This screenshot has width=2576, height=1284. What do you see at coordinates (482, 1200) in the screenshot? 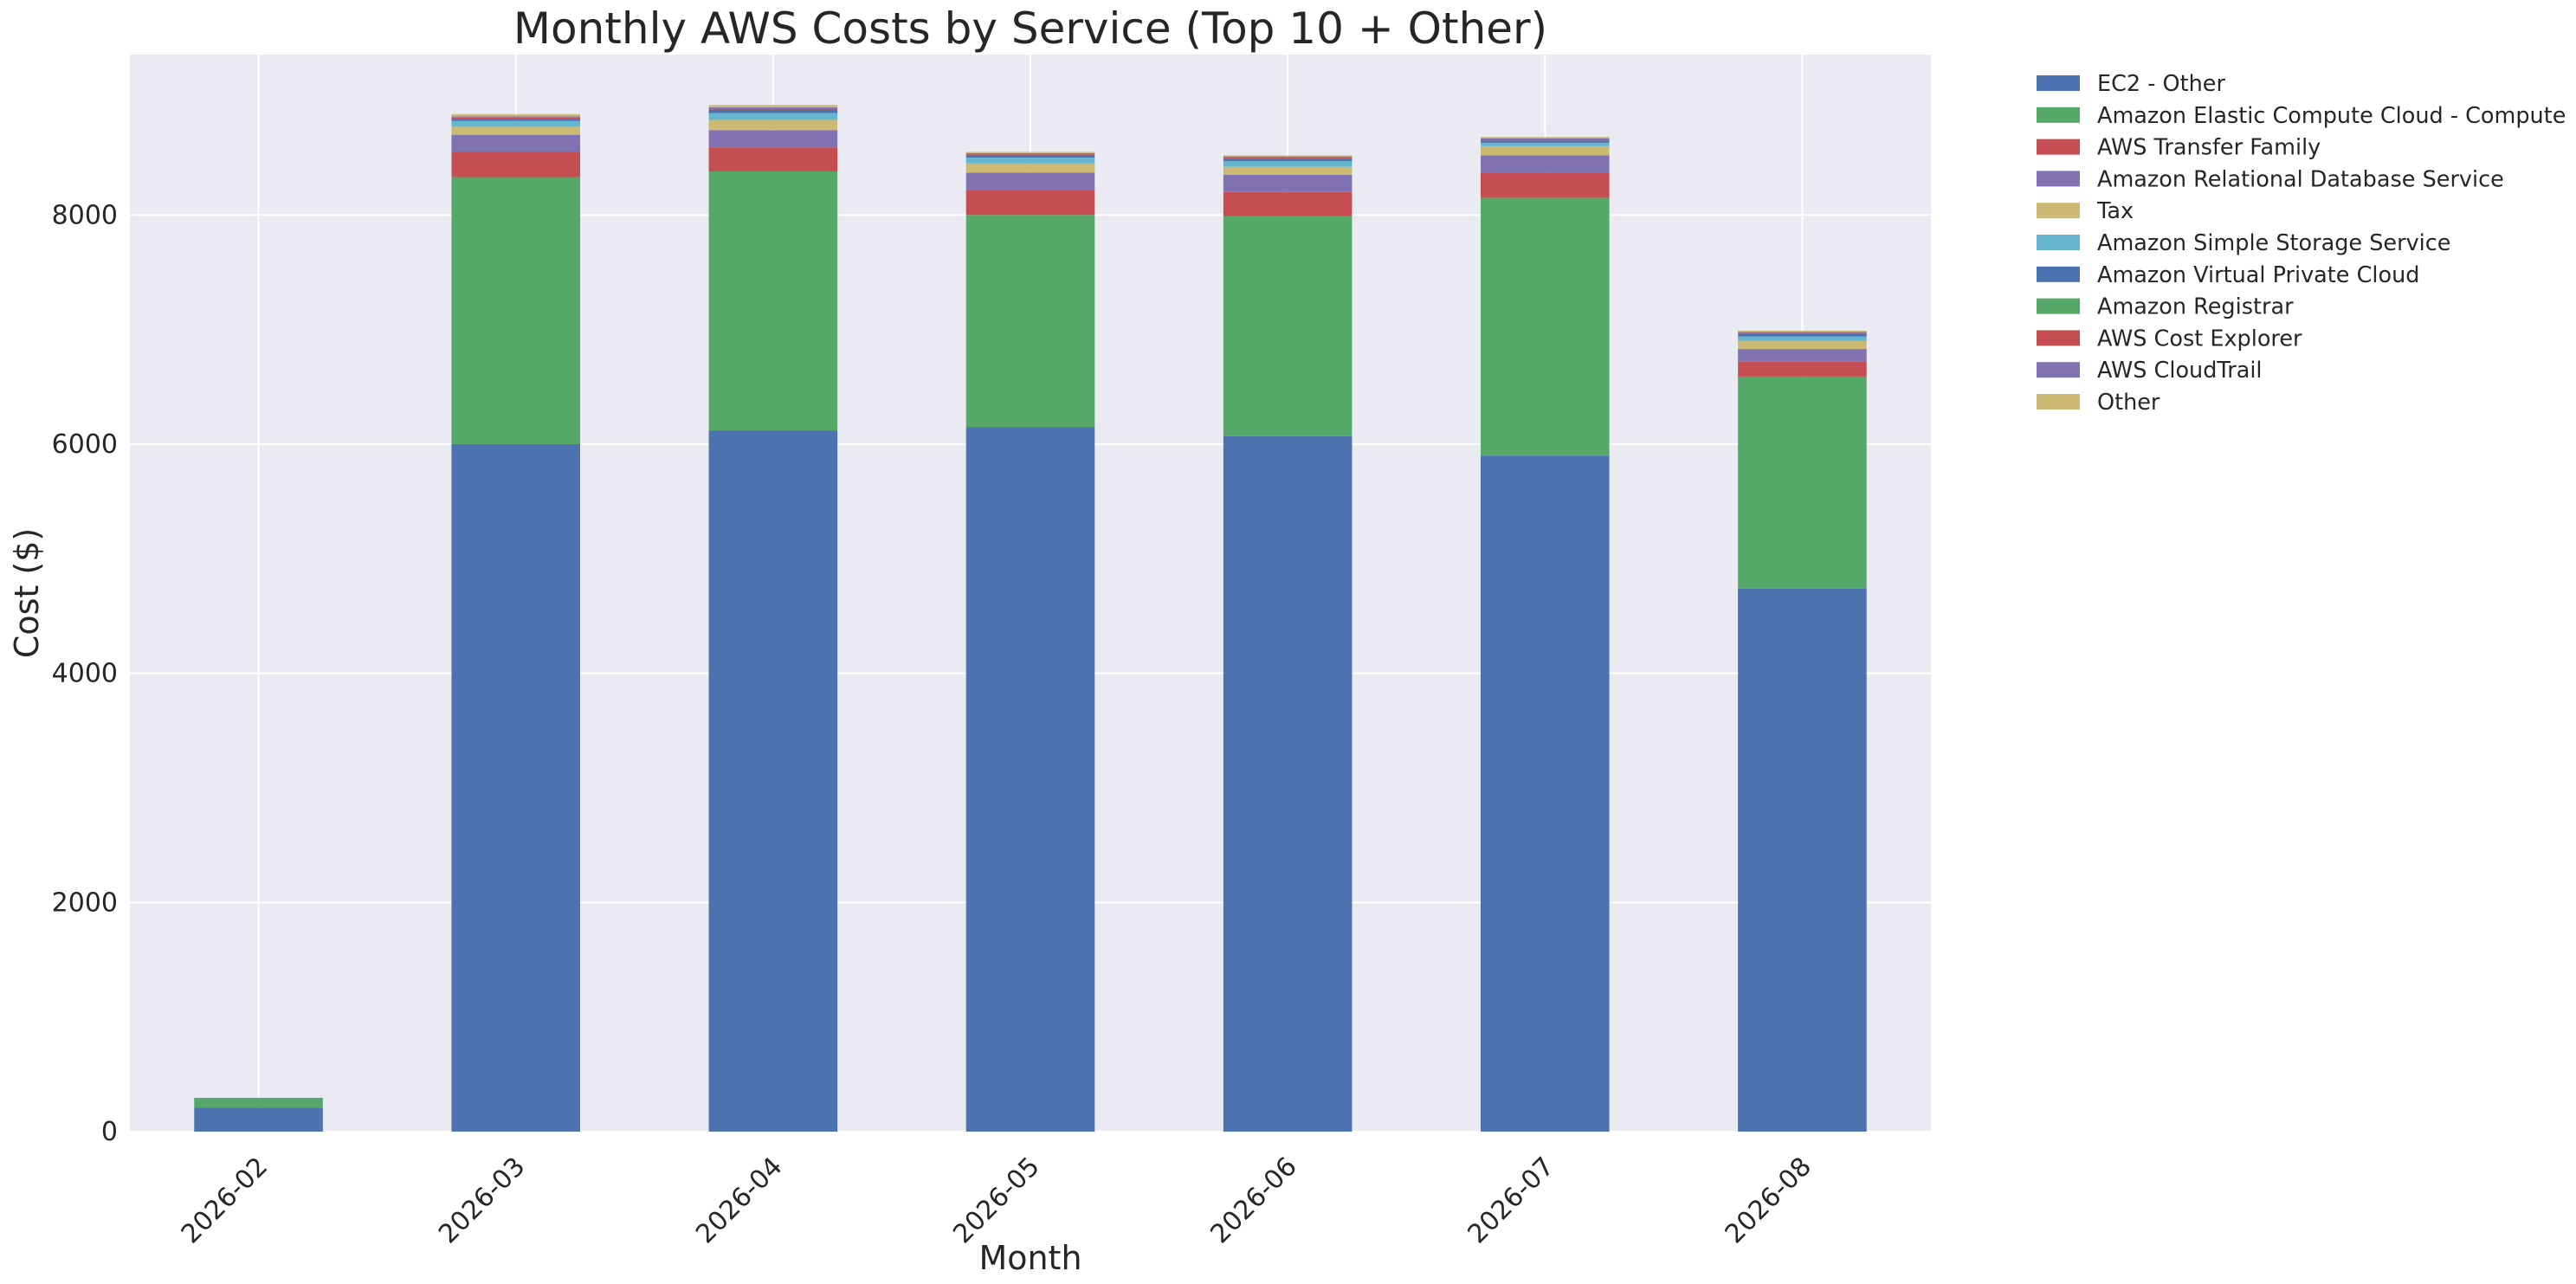
I see `x-tick-label: 2026-03` at bounding box center [482, 1200].